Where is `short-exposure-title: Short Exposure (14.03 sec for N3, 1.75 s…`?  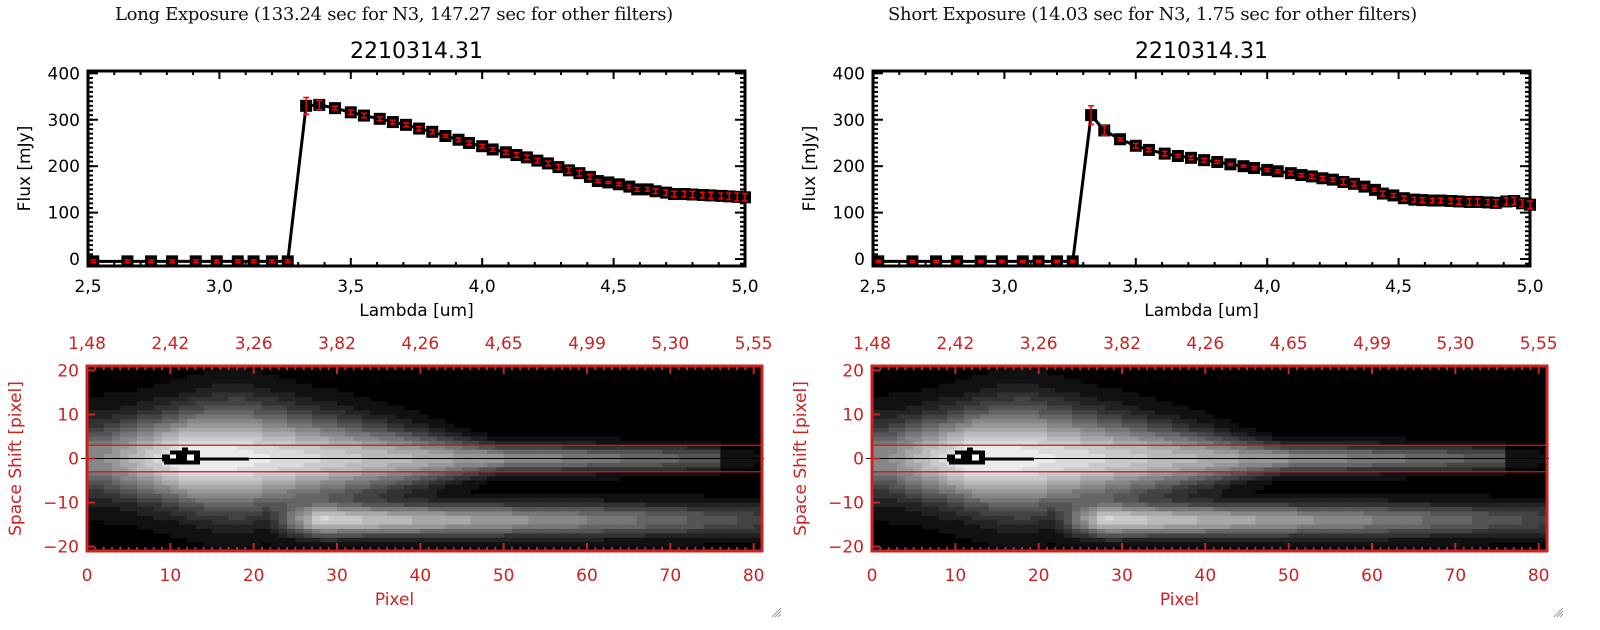 short-exposure-title: Short Exposure (14.03 sec for N3, 1.75 s… is located at coordinates (1152, 14).